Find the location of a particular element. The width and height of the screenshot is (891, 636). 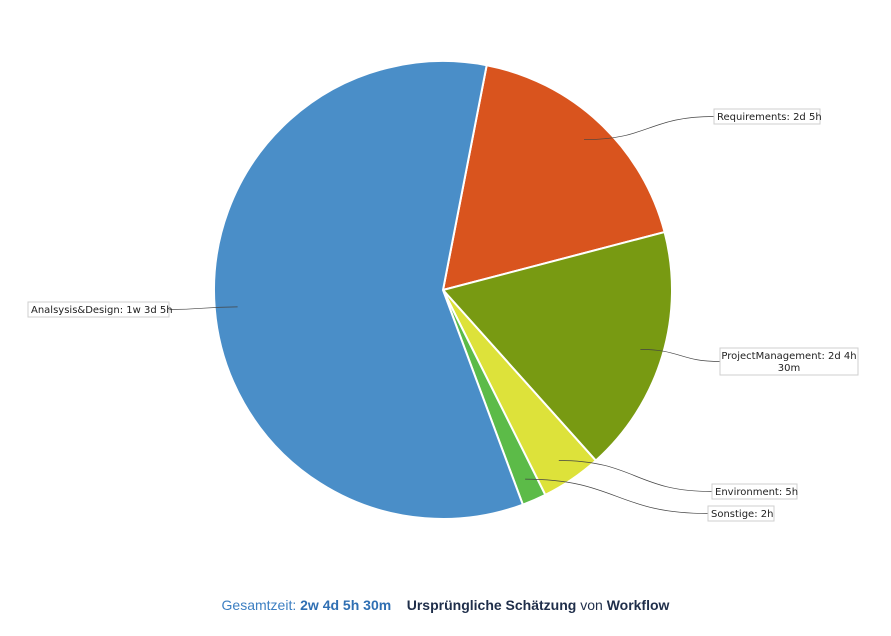

label-box-requirements is located at coordinates (767, 116).